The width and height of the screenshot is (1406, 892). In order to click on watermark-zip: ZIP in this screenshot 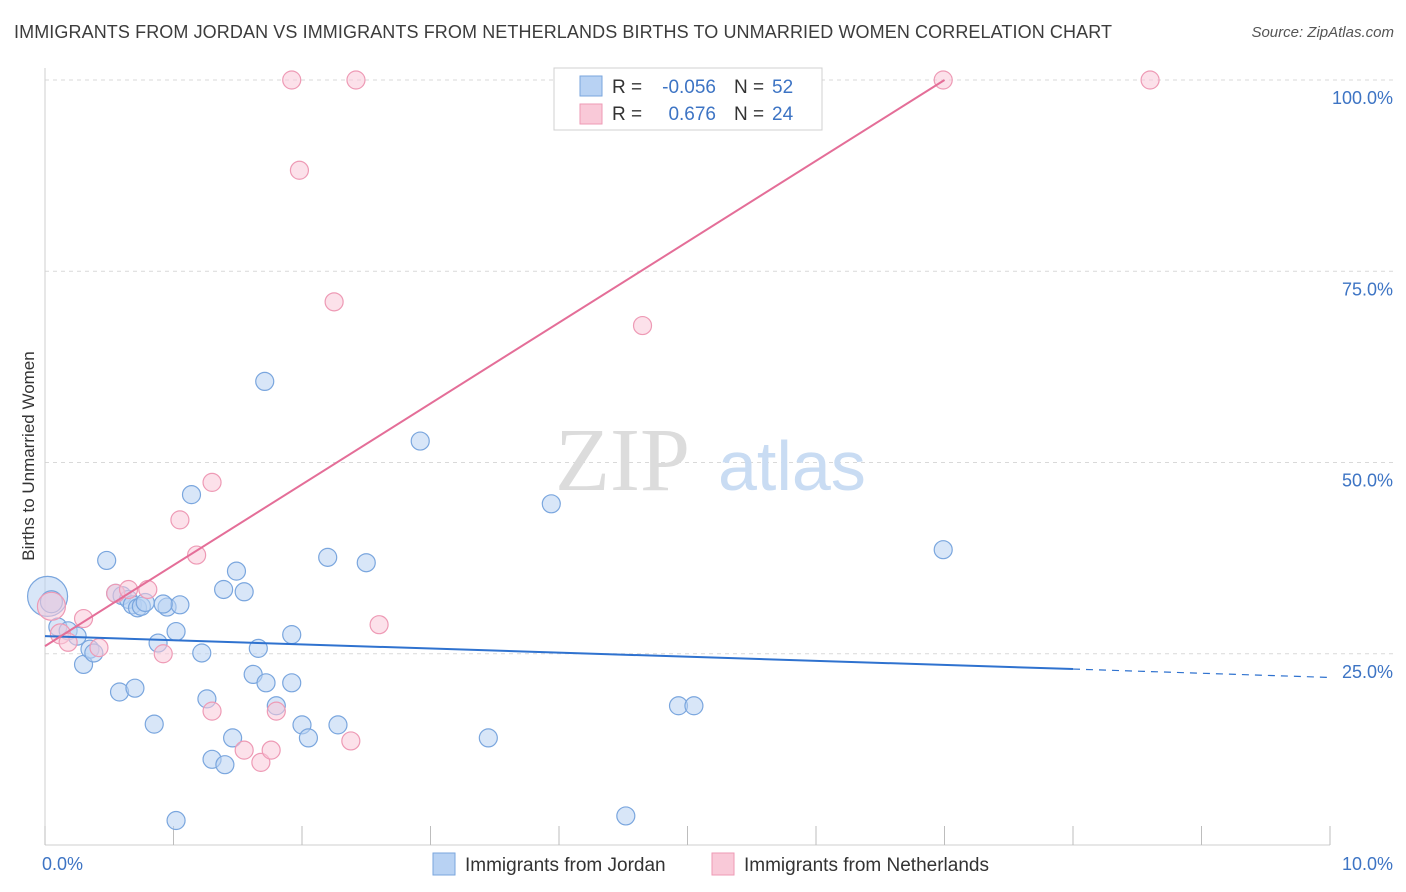, I will do `click(622, 460)`.